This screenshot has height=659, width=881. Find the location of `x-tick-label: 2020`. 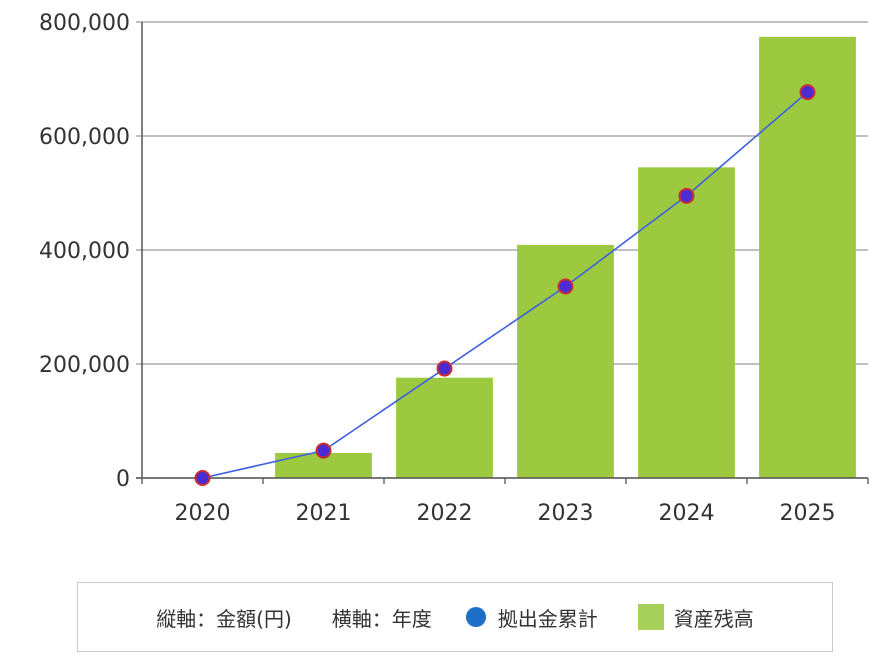

x-tick-label: 2020 is located at coordinates (203, 513).